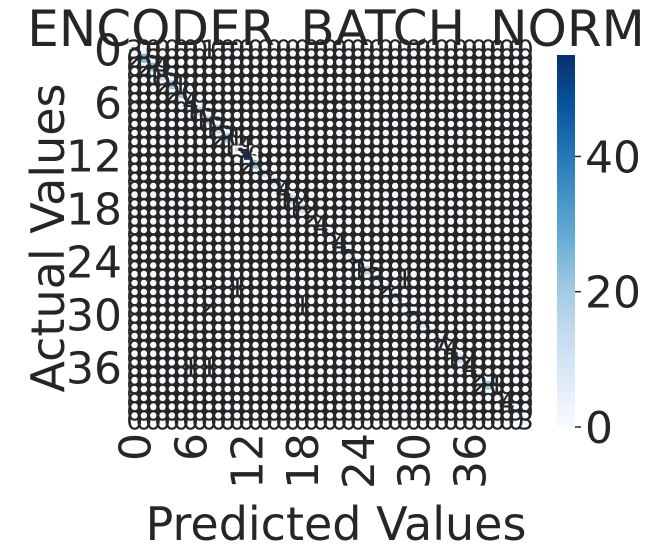 The width and height of the screenshot is (656, 559). What do you see at coordinates (415, 461) in the screenshot?
I see `x-tick-label: 30` at bounding box center [415, 461].